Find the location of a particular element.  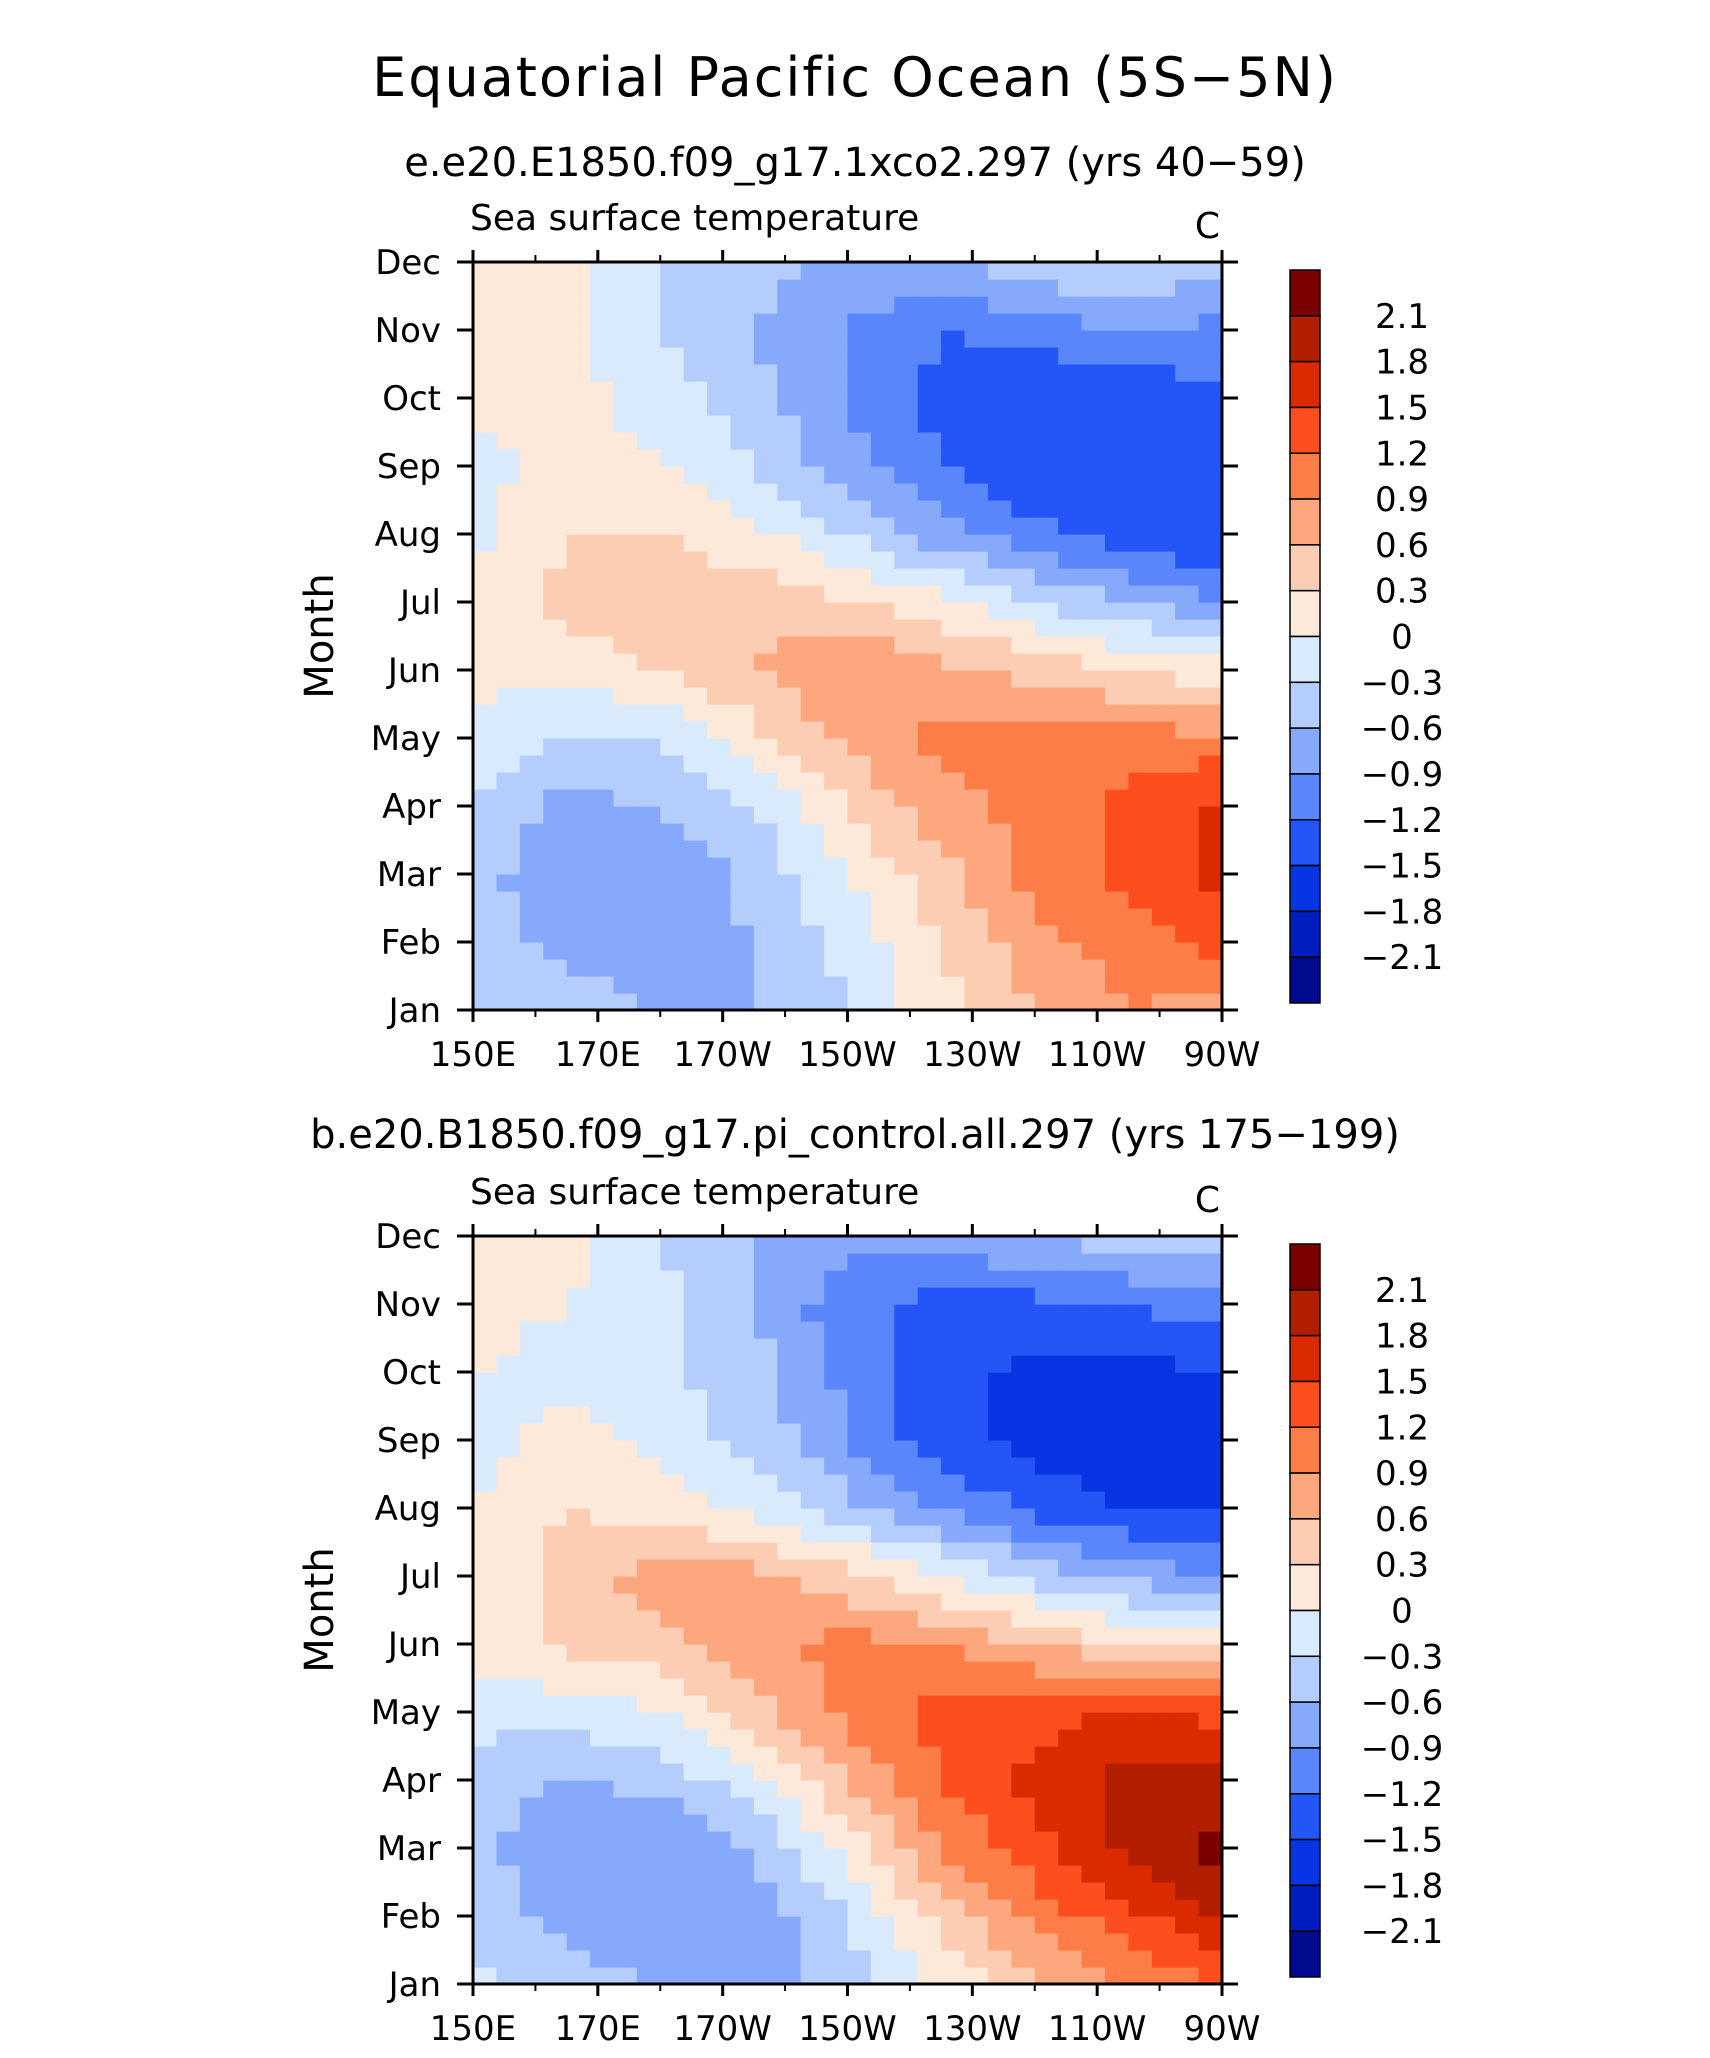

colorbar-label: −2.1 is located at coordinates (1402, 958).